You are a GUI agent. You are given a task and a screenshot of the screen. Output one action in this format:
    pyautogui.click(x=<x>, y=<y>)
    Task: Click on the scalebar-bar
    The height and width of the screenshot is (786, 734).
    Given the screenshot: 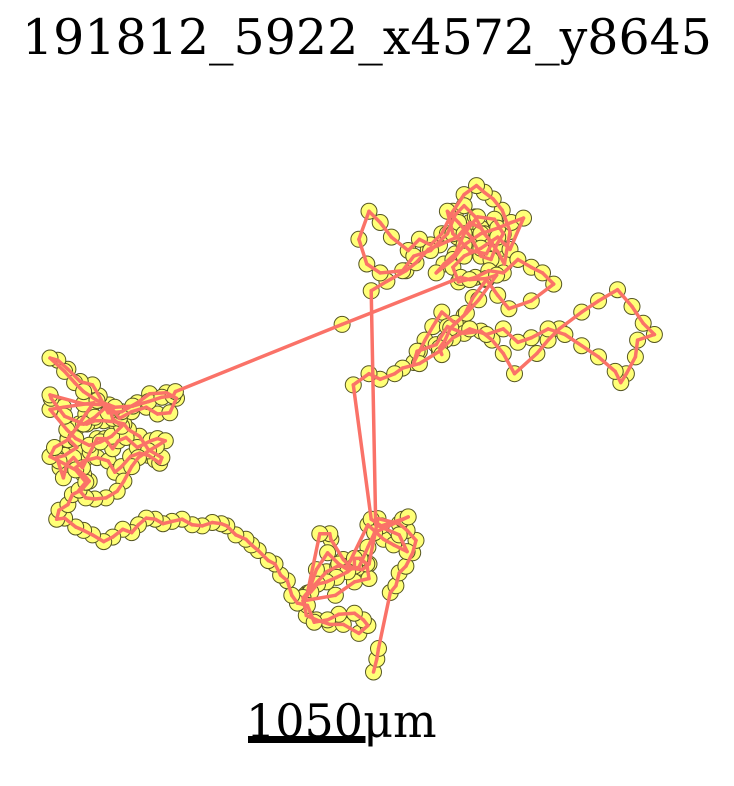 What is the action you would take?
    pyautogui.click(x=307, y=739)
    